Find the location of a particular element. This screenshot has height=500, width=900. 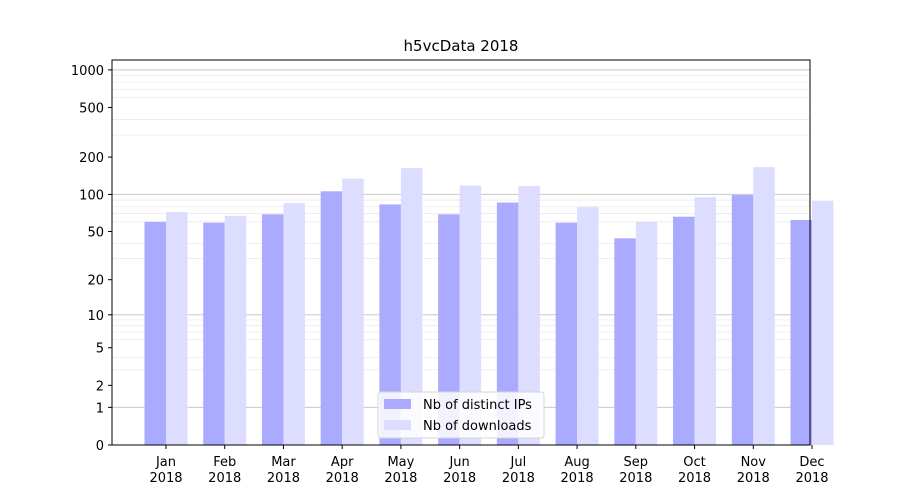

x-tick-label: Aug 2018 is located at coordinates (577, 470).